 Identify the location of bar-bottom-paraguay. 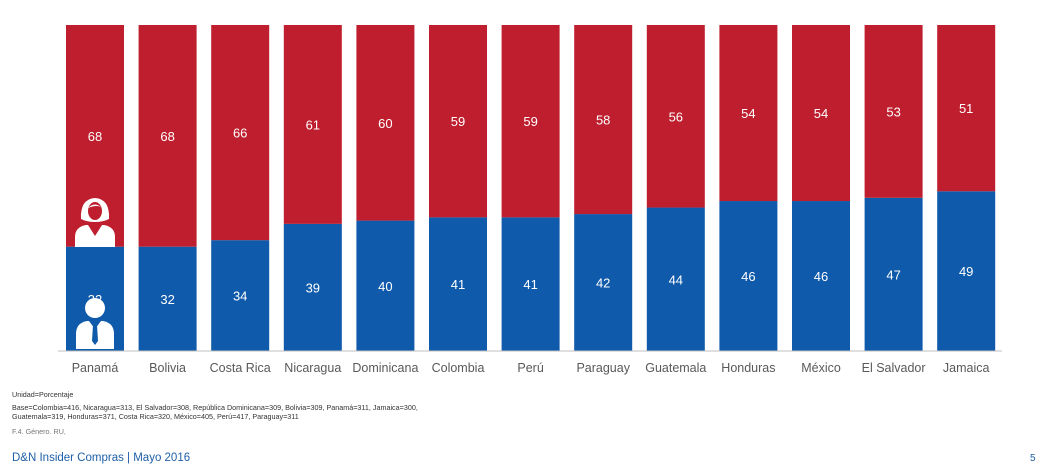
(603, 282).